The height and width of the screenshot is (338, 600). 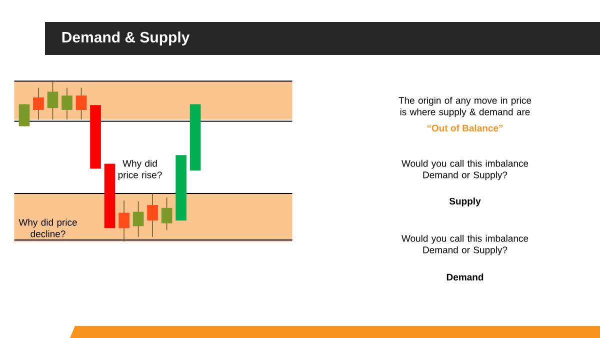 I want to click on text: The origin of any move in price is where supply & demand are, so click(x=465, y=107).